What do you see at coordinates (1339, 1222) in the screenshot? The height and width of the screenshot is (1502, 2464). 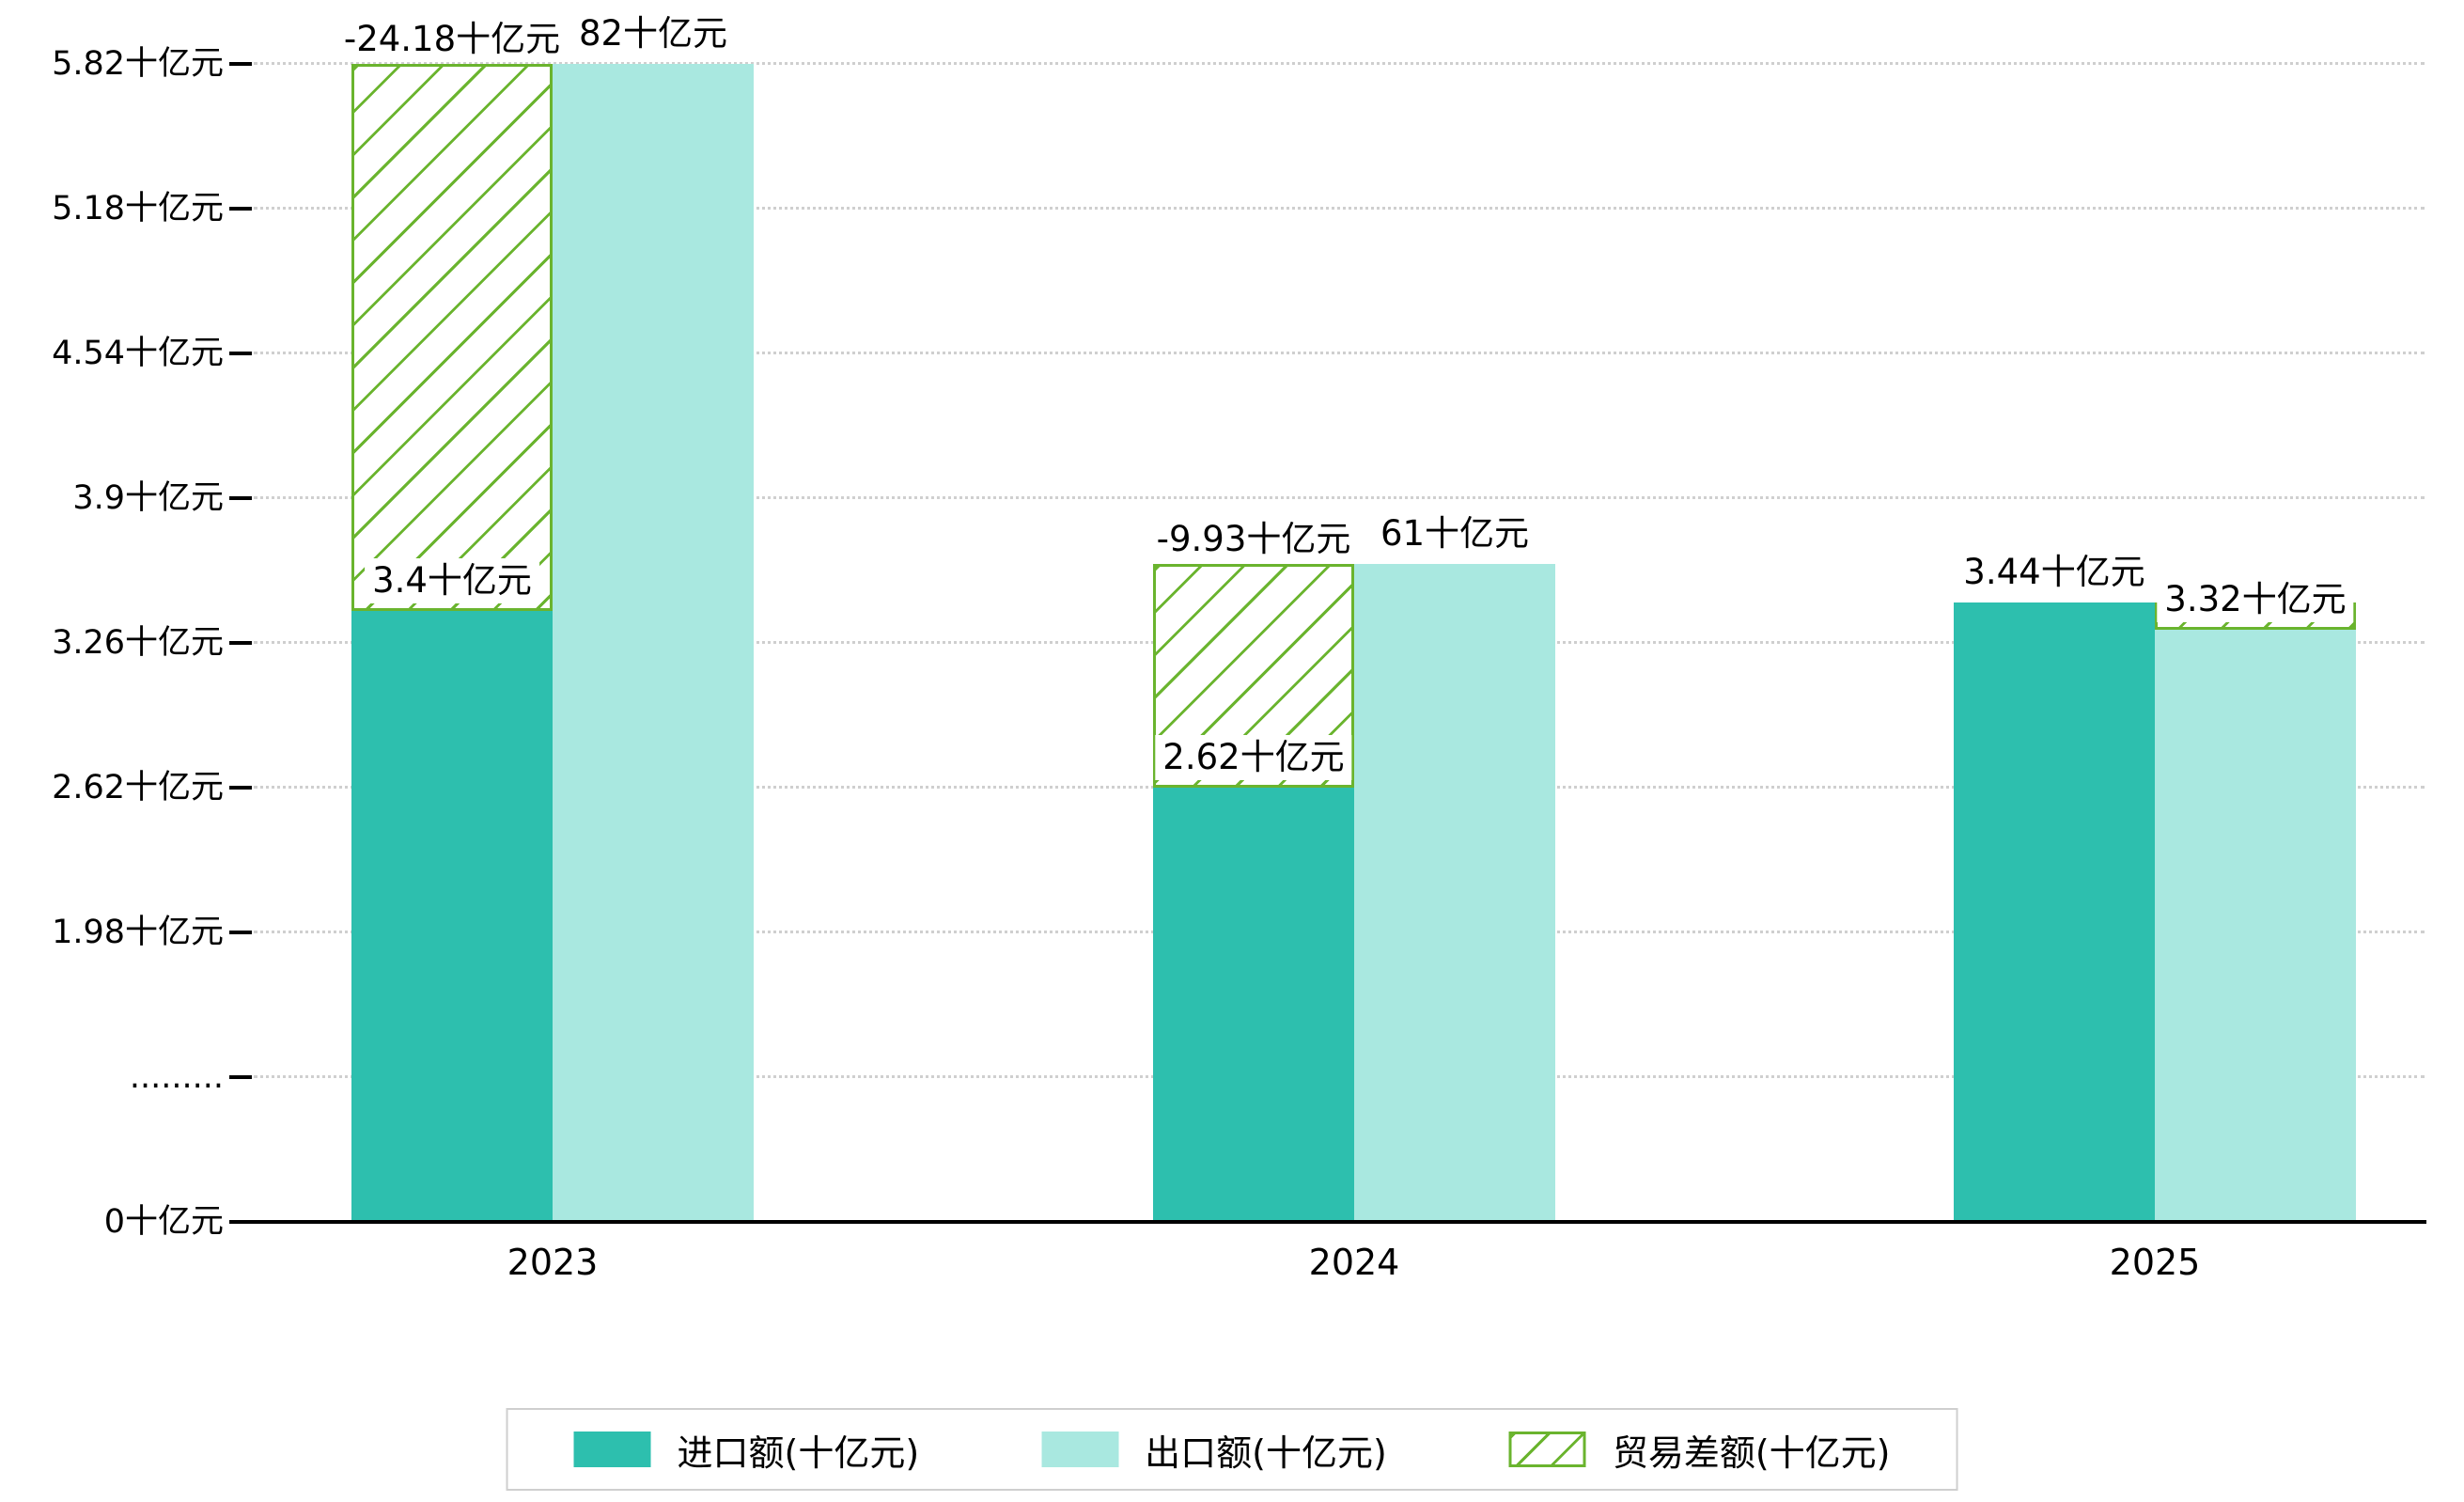 I see `x-axis-line` at bounding box center [1339, 1222].